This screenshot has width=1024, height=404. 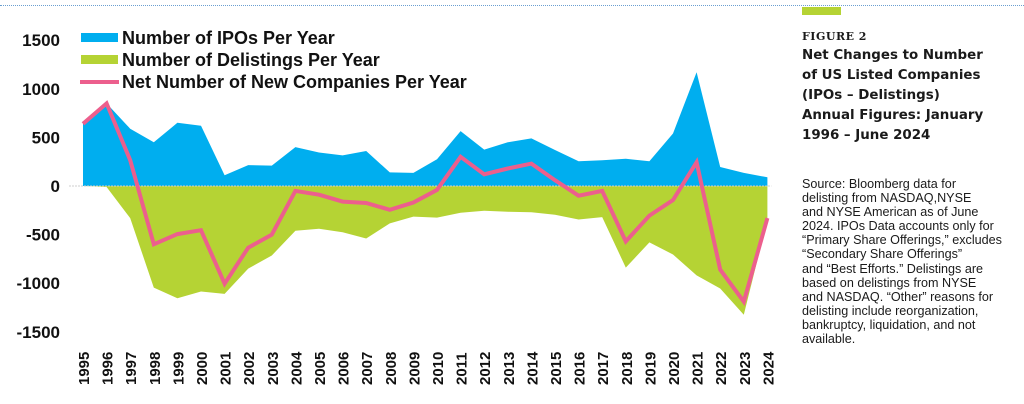 What do you see at coordinates (226, 368) in the screenshot?
I see `x-tick-label: 2001` at bounding box center [226, 368].